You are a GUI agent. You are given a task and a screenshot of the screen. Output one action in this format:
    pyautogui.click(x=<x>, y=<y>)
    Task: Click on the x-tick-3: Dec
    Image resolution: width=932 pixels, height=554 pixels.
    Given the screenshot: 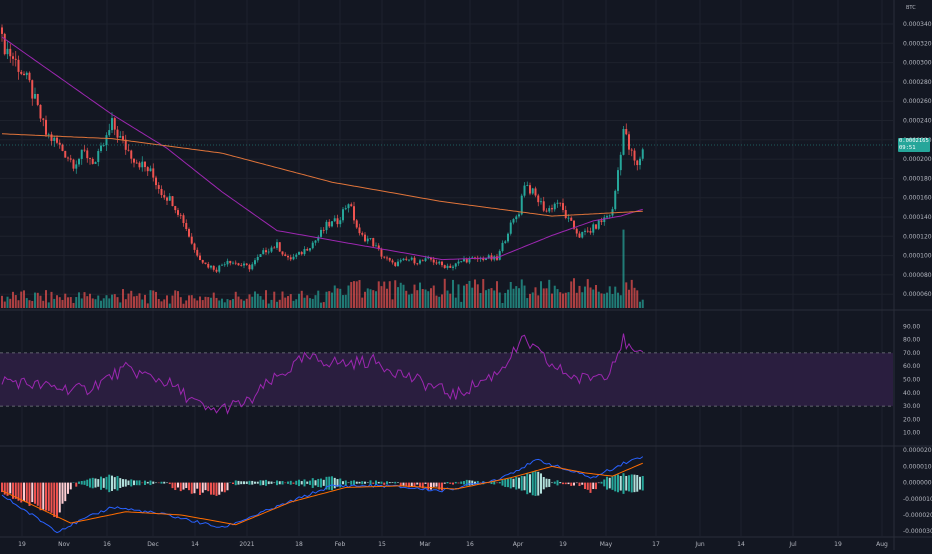 What is the action you would take?
    pyautogui.click(x=153, y=544)
    